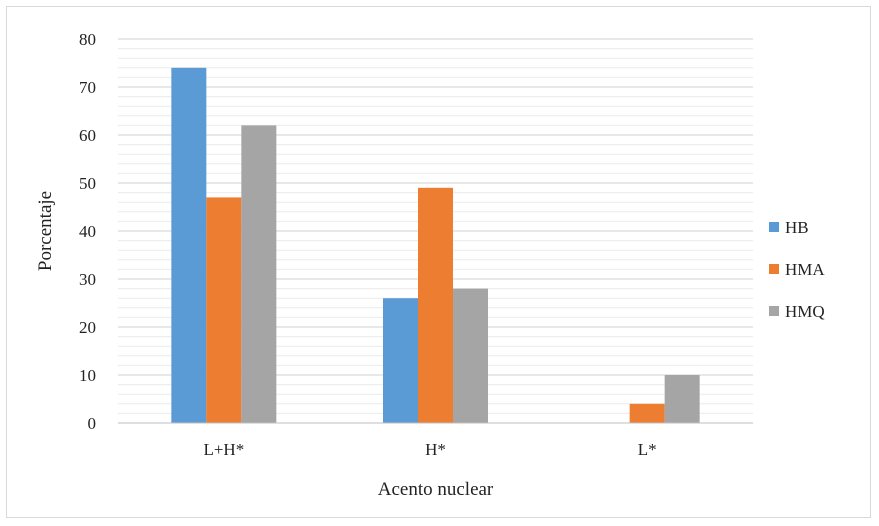 The width and height of the screenshot is (879, 526). What do you see at coordinates (774, 269) in the screenshot?
I see `legend-swatch-hma` at bounding box center [774, 269].